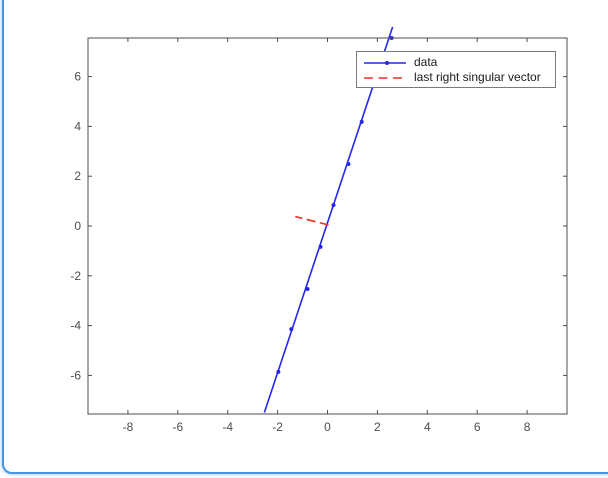 The image size is (608, 478). Describe the element at coordinates (312, 220) in the screenshot. I see `singular-vector-line` at that location.